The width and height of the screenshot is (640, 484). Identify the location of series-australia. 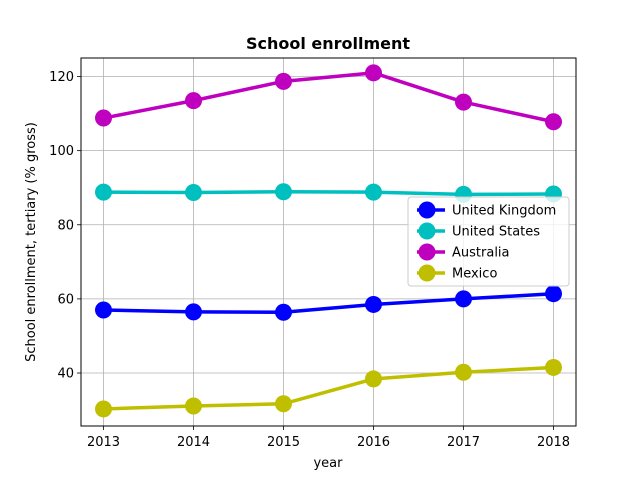
(328, 97).